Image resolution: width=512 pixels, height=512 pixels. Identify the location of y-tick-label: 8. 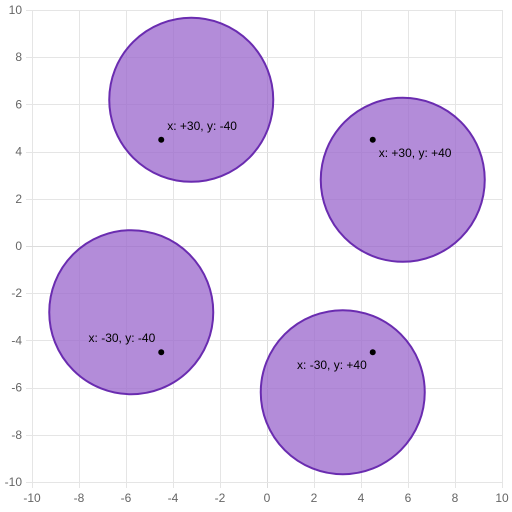
(18, 57).